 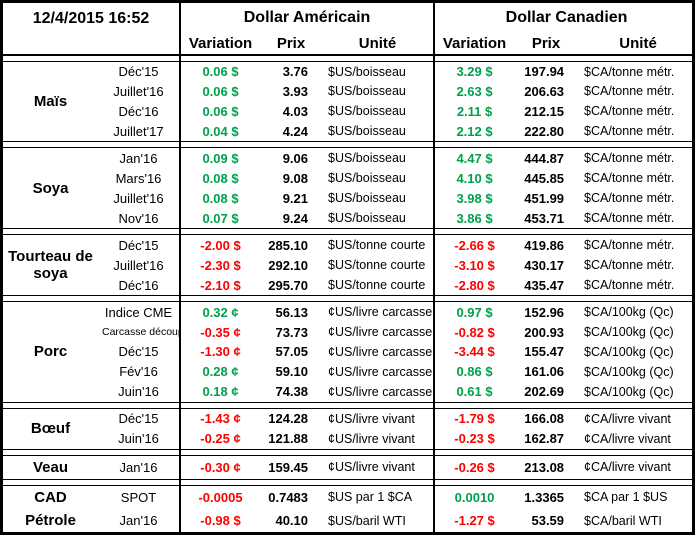 What do you see at coordinates (292, 352) in the screenshot?
I see `us-price: 57.05` at bounding box center [292, 352].